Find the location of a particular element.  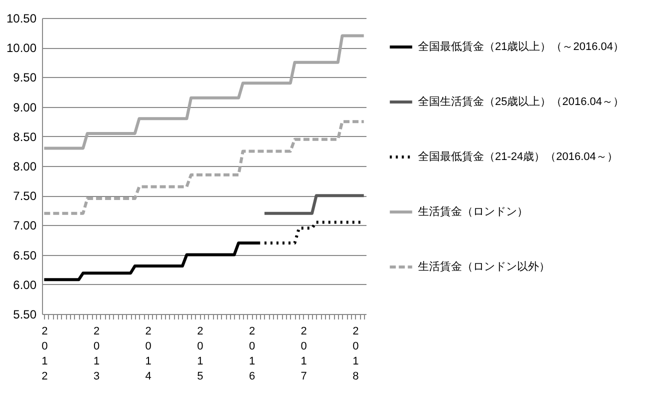

y-tick-label: 6.50 is located at coordinates (25, 255).